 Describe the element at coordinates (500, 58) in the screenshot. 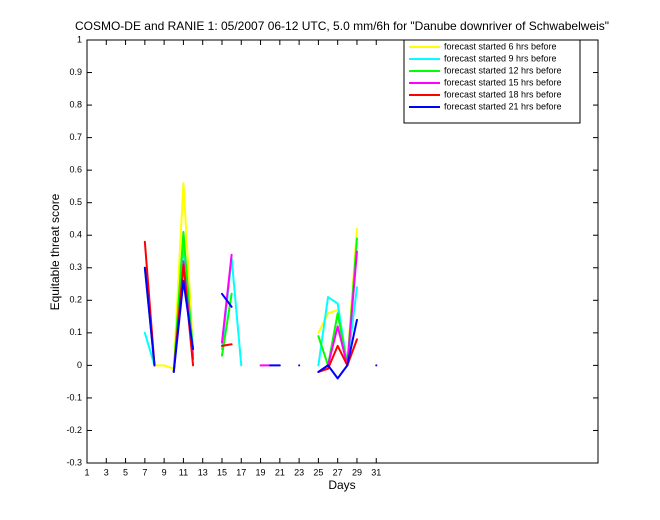

I see `legend-label: forecast started 9 hrs before` at that location.